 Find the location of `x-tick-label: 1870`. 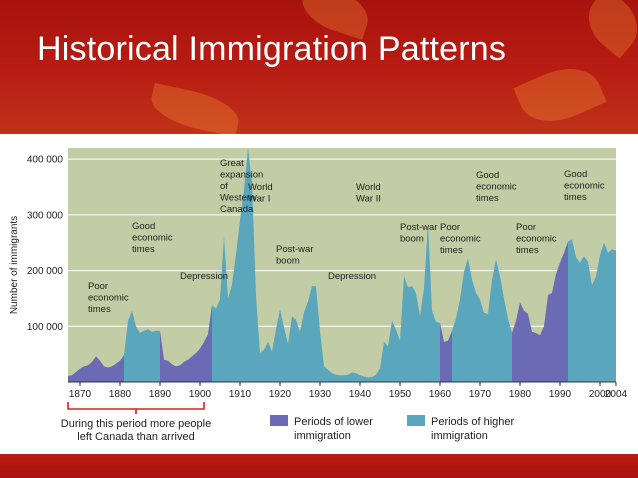

x-tick-label: 1870 is located at coordinates (80, 394).